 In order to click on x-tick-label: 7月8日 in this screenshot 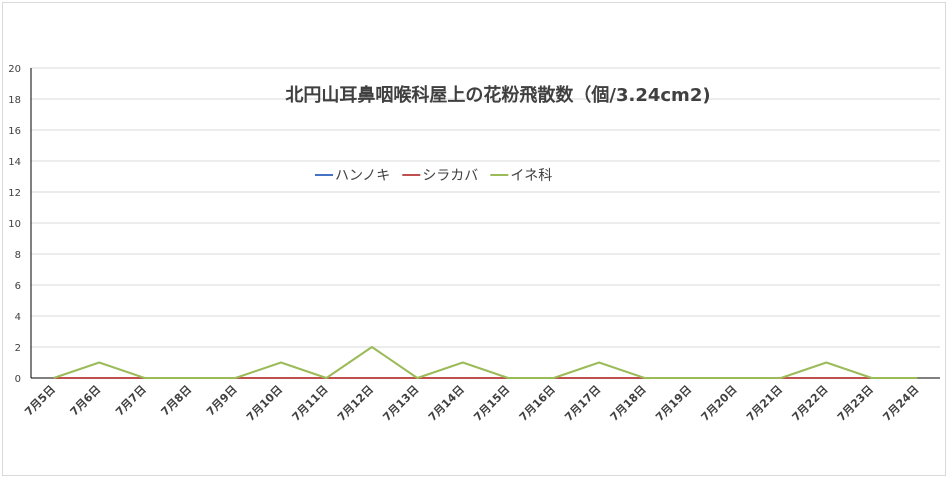, I will do `click(177, 401)`.